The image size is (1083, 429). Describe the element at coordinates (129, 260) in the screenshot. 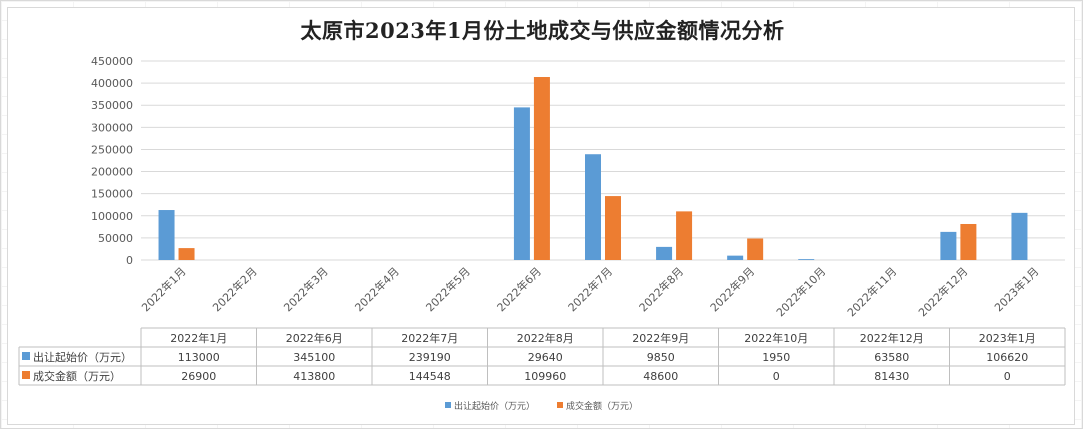

I see `y-tick-label: 0` at that location.